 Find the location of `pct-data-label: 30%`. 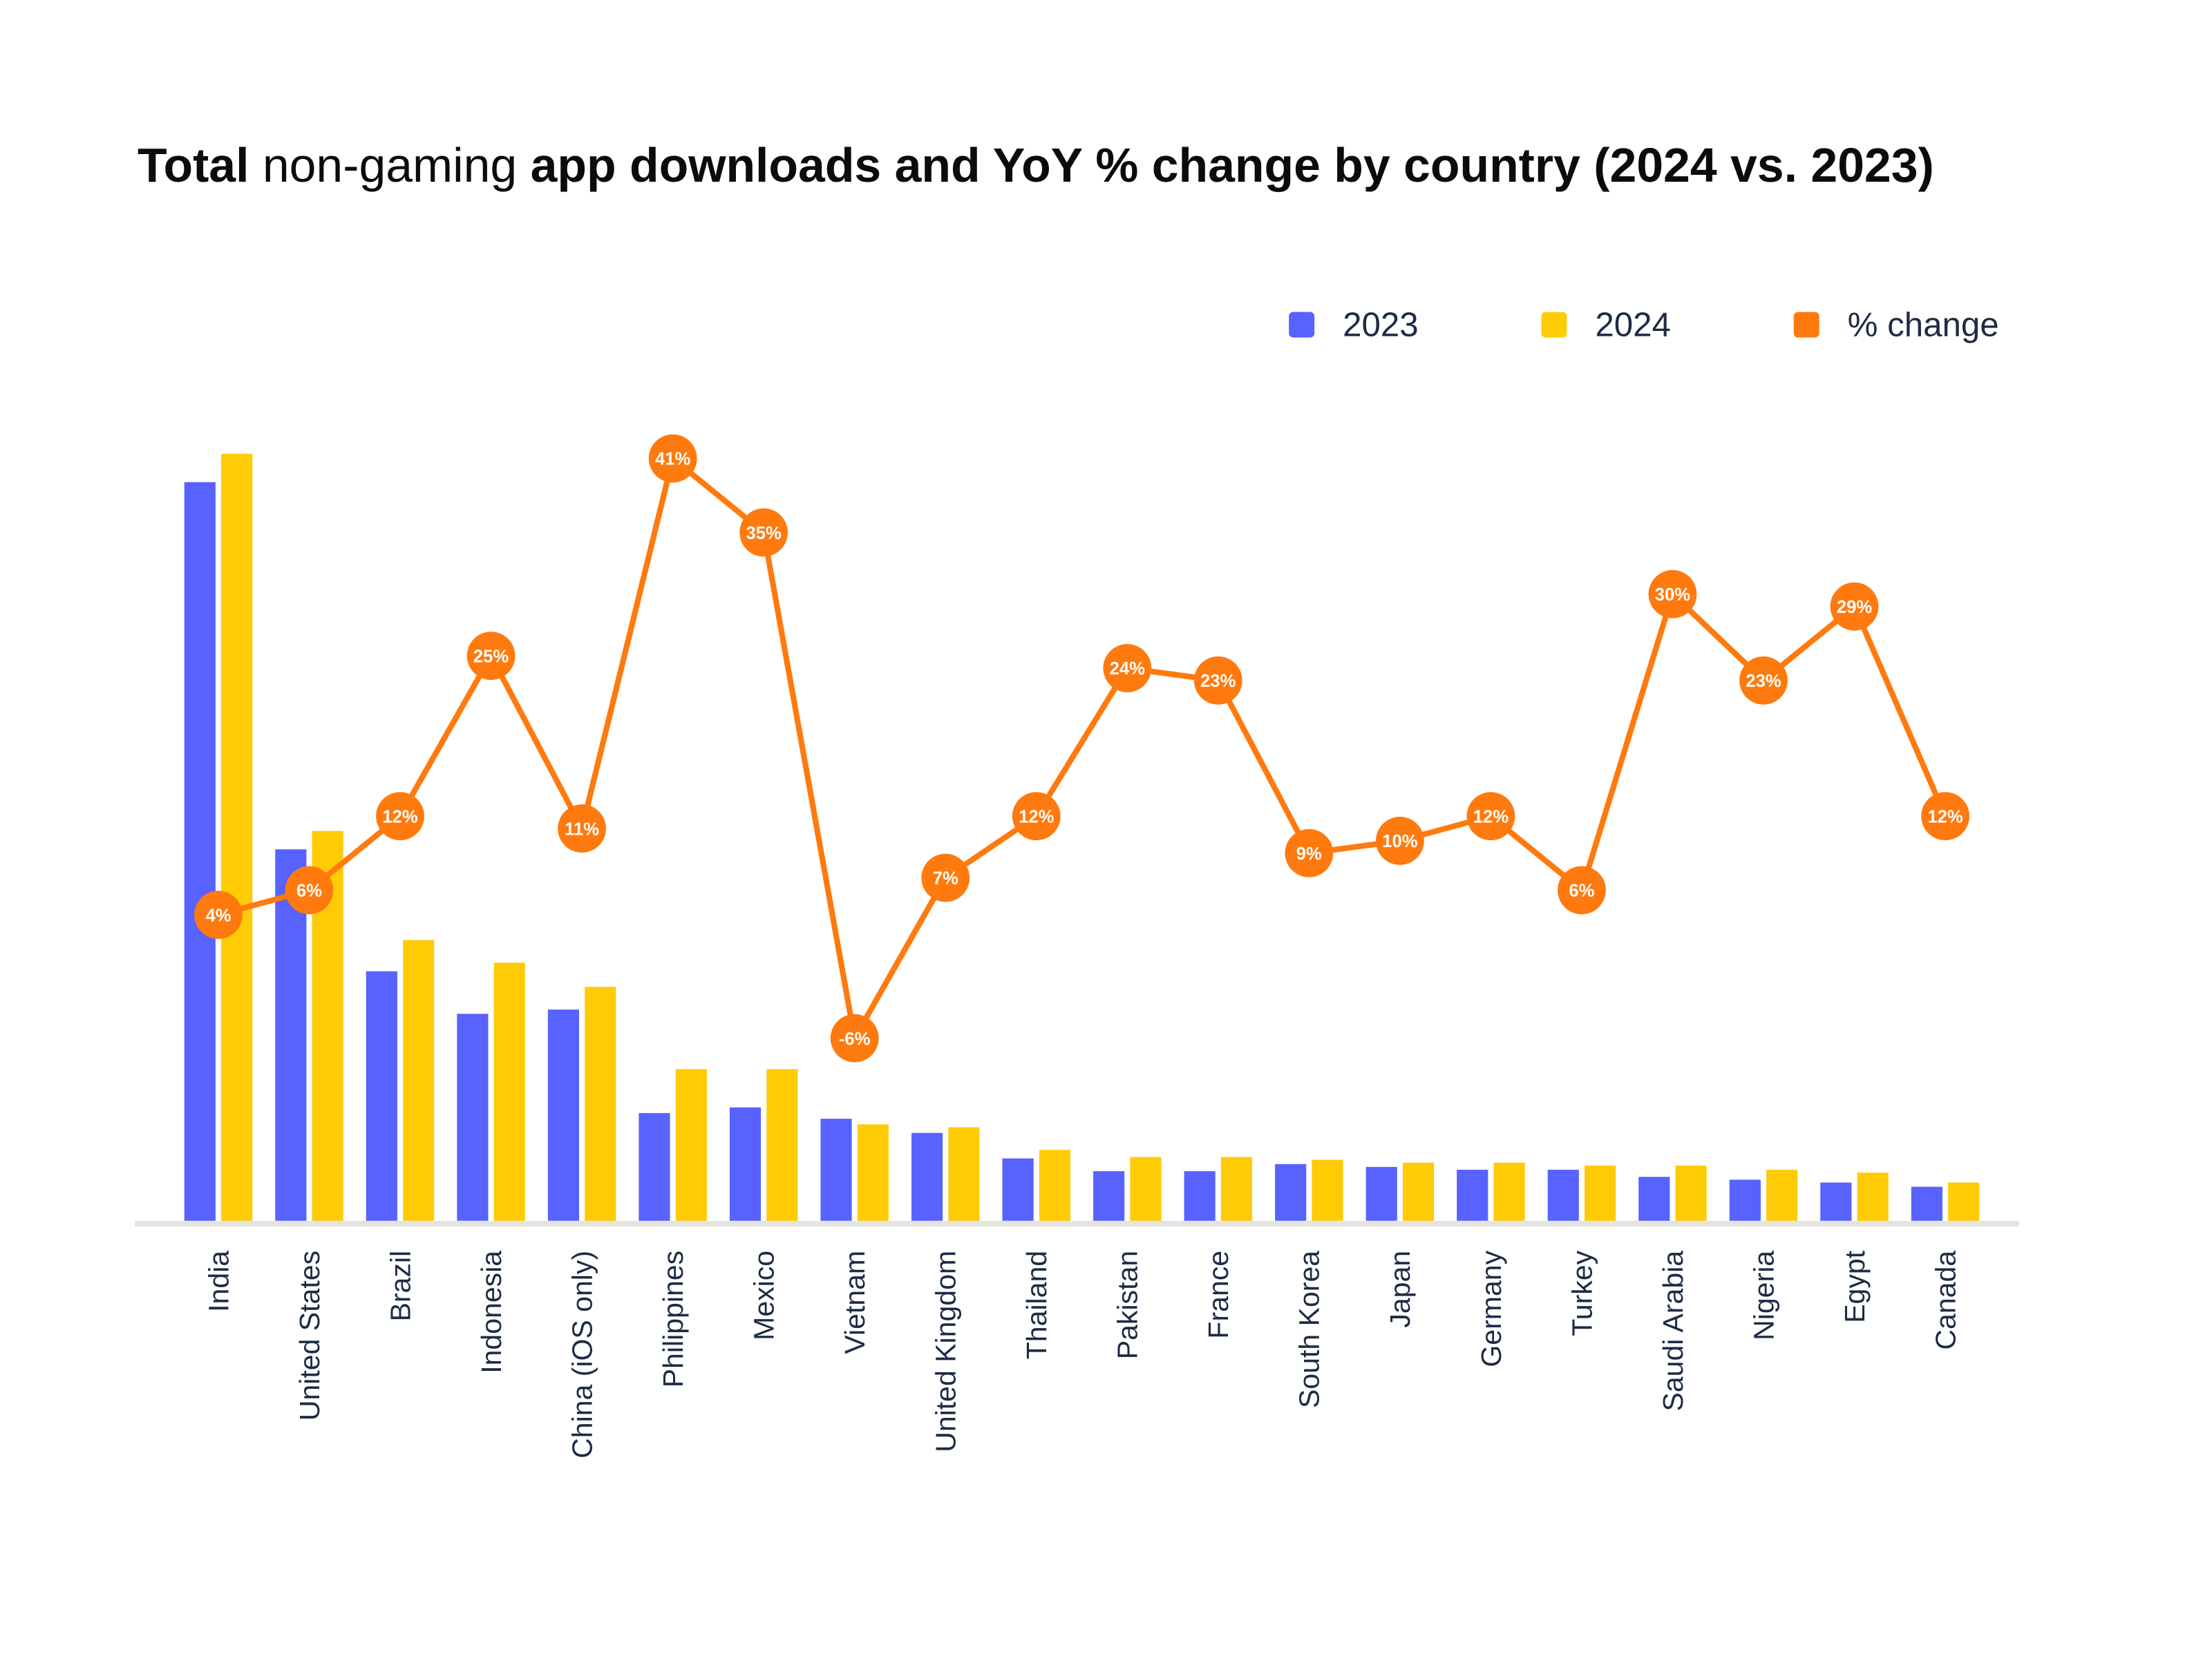

pct-data-label: 30% is located at coordinates (1673, 595).